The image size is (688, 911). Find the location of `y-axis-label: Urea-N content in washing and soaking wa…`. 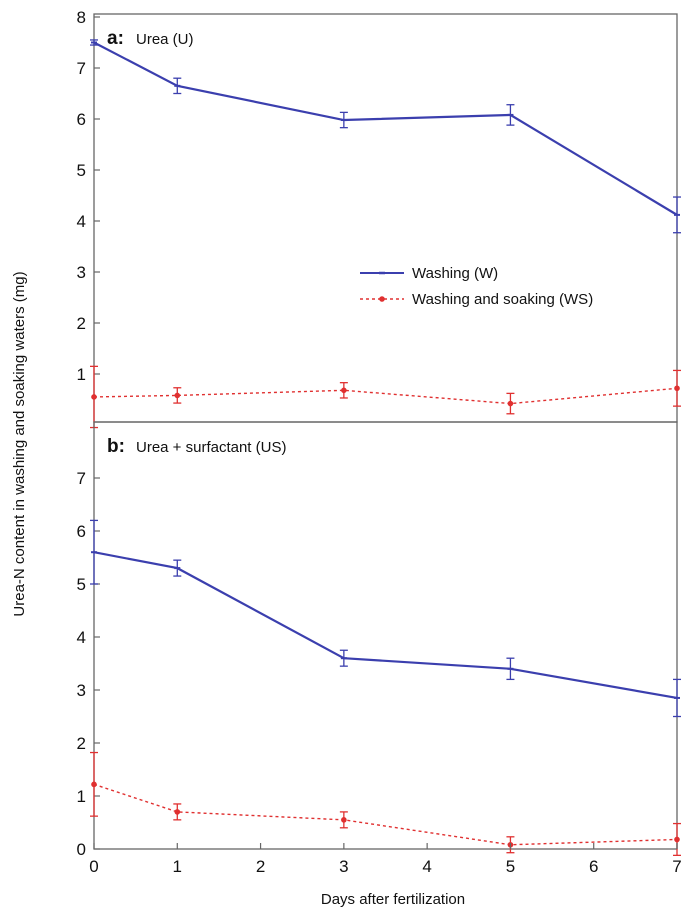

y-axis-label: Urea-N content in washing and soaking wa… is located at coordinates (19, 443).